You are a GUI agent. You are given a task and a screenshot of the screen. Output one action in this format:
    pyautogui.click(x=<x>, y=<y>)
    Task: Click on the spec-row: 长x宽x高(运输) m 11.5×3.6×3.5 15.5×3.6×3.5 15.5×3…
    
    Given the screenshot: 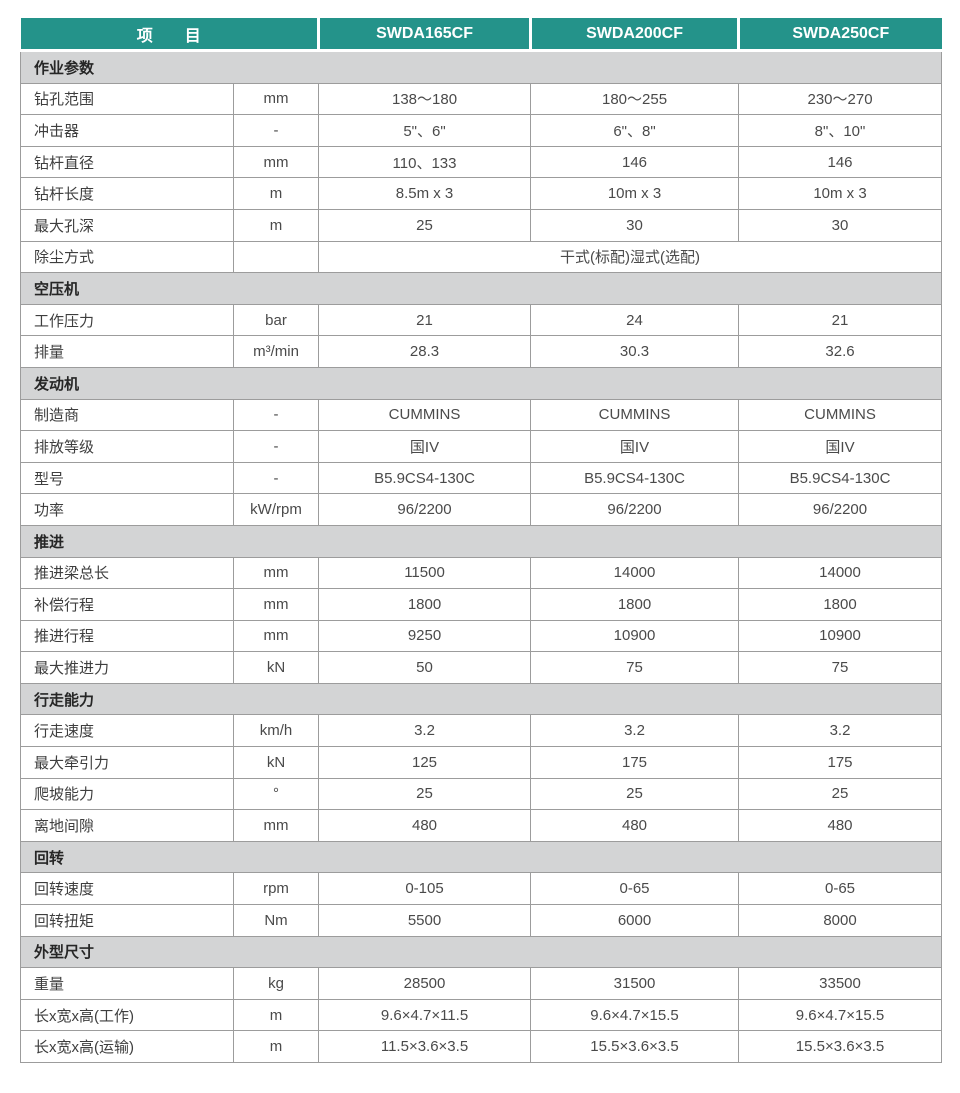 What is the action you would take?
    pyautogui.click(x=481, y=1046)
    